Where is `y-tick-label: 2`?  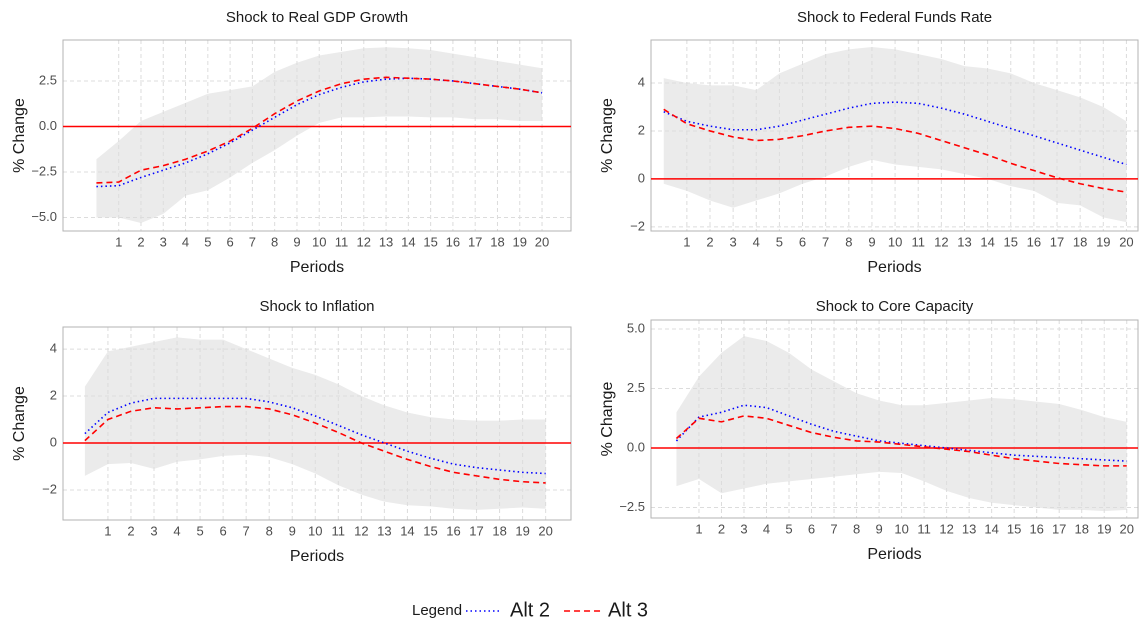 y-tick-label: 2 is located at coordinates (53, 394).